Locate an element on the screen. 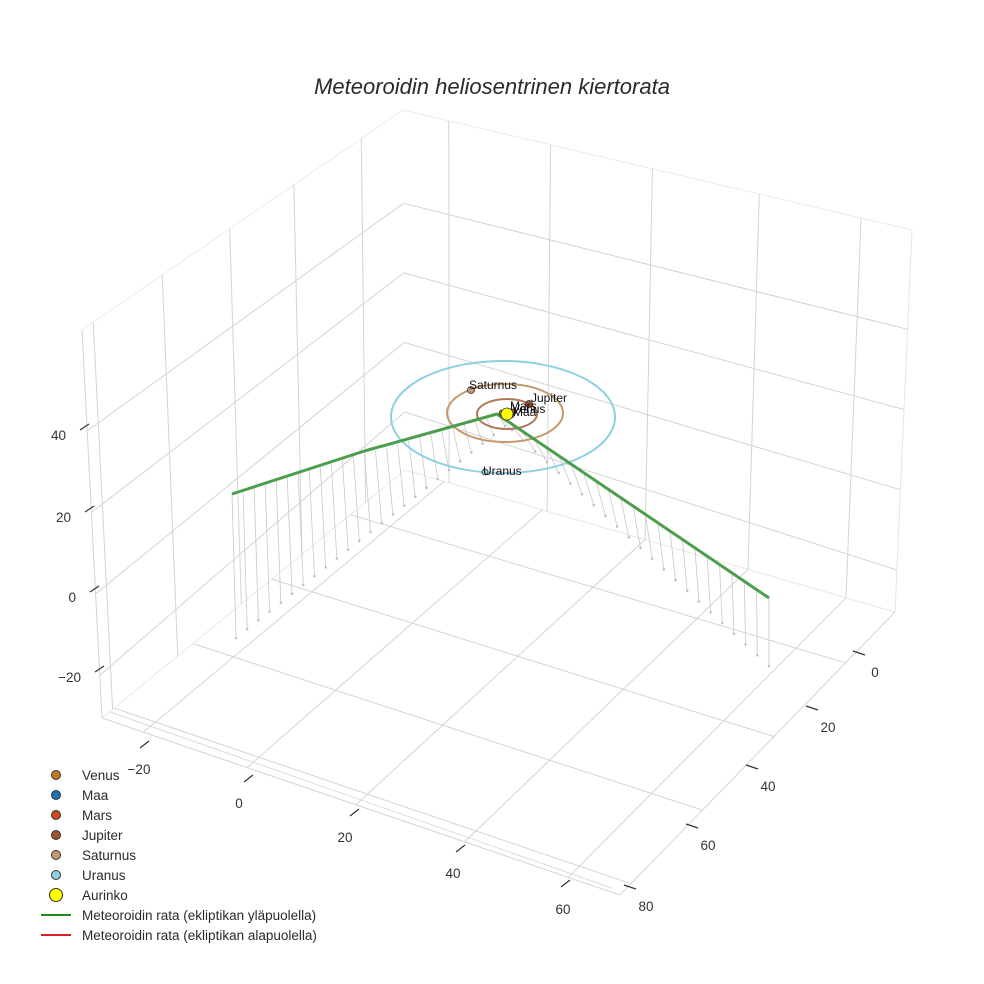  mars-label: Mars is located at coordinates (523, 406).